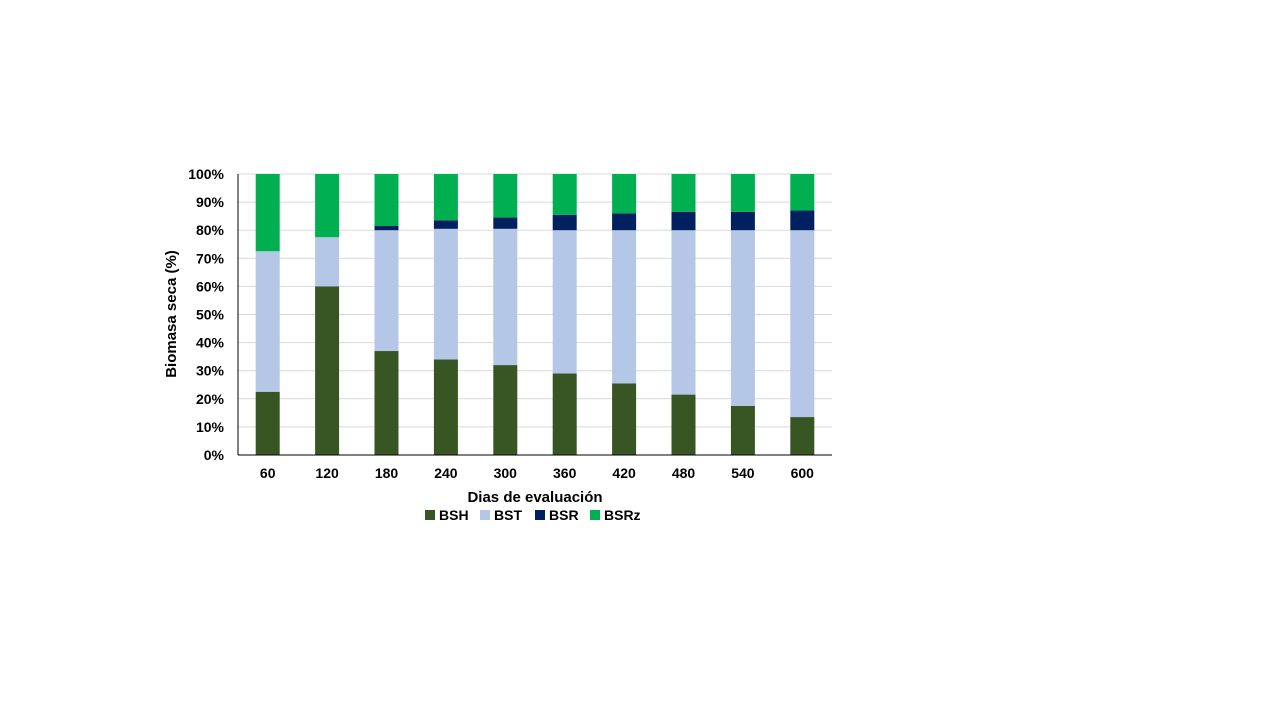 This screenshot has width=1280, height=720. Describe the element at coordinates (171, 314) in the screenshot. I see `y-axis-title: Biomasa seca (%)` at that location.